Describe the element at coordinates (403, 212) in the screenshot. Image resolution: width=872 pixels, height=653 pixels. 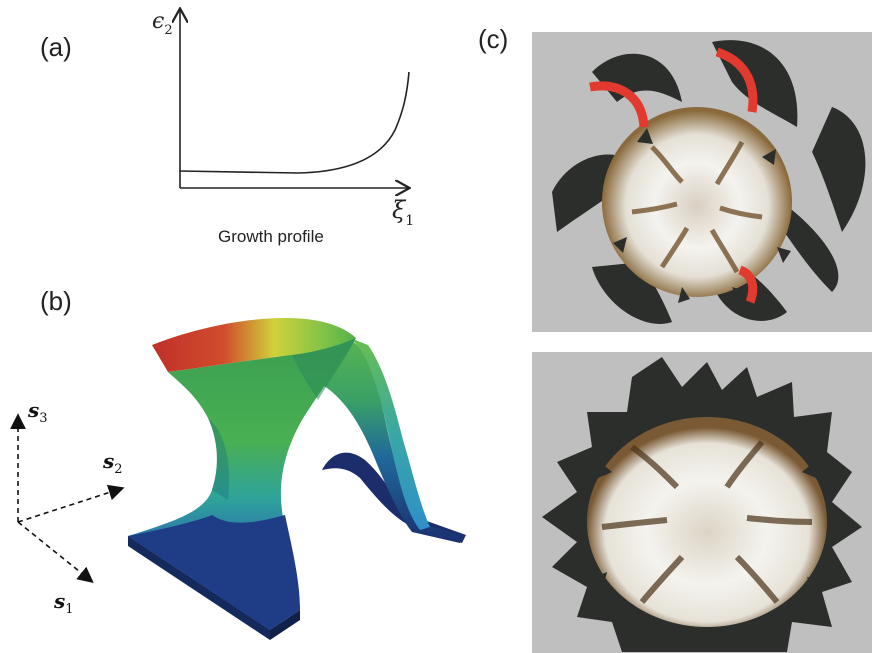
I see `x-axis-label: ξ1` at that location.